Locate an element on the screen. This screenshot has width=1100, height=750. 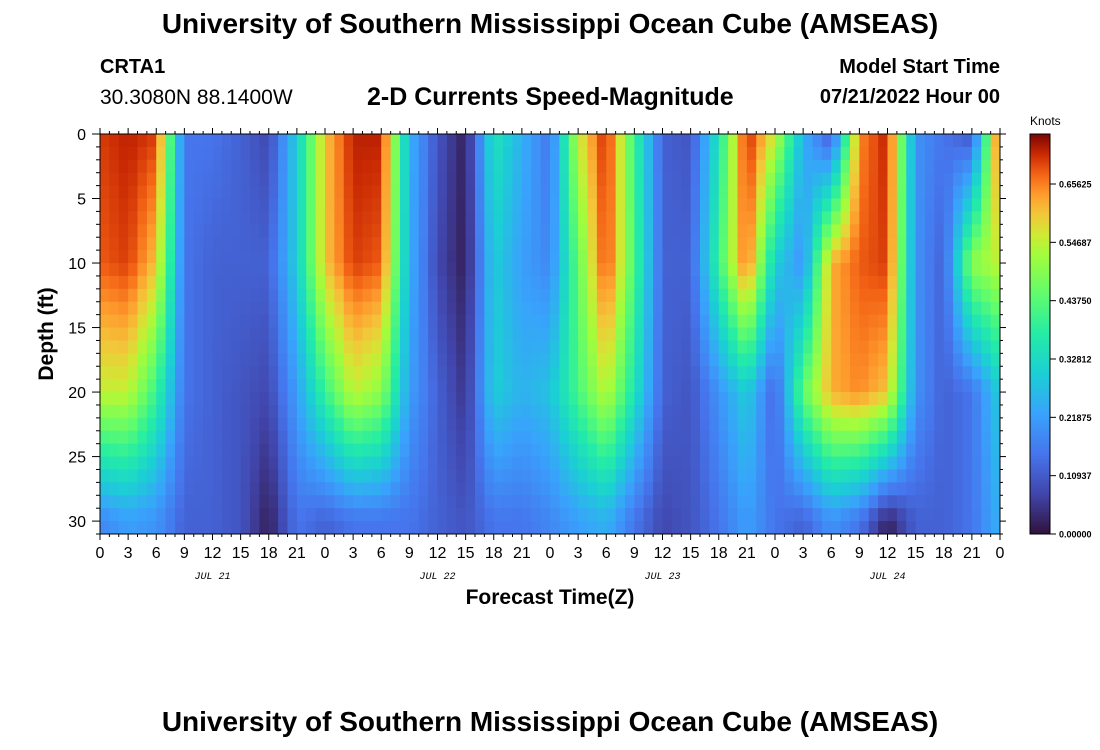
x-tick-label: 18 is located at coordinates (269, 553).